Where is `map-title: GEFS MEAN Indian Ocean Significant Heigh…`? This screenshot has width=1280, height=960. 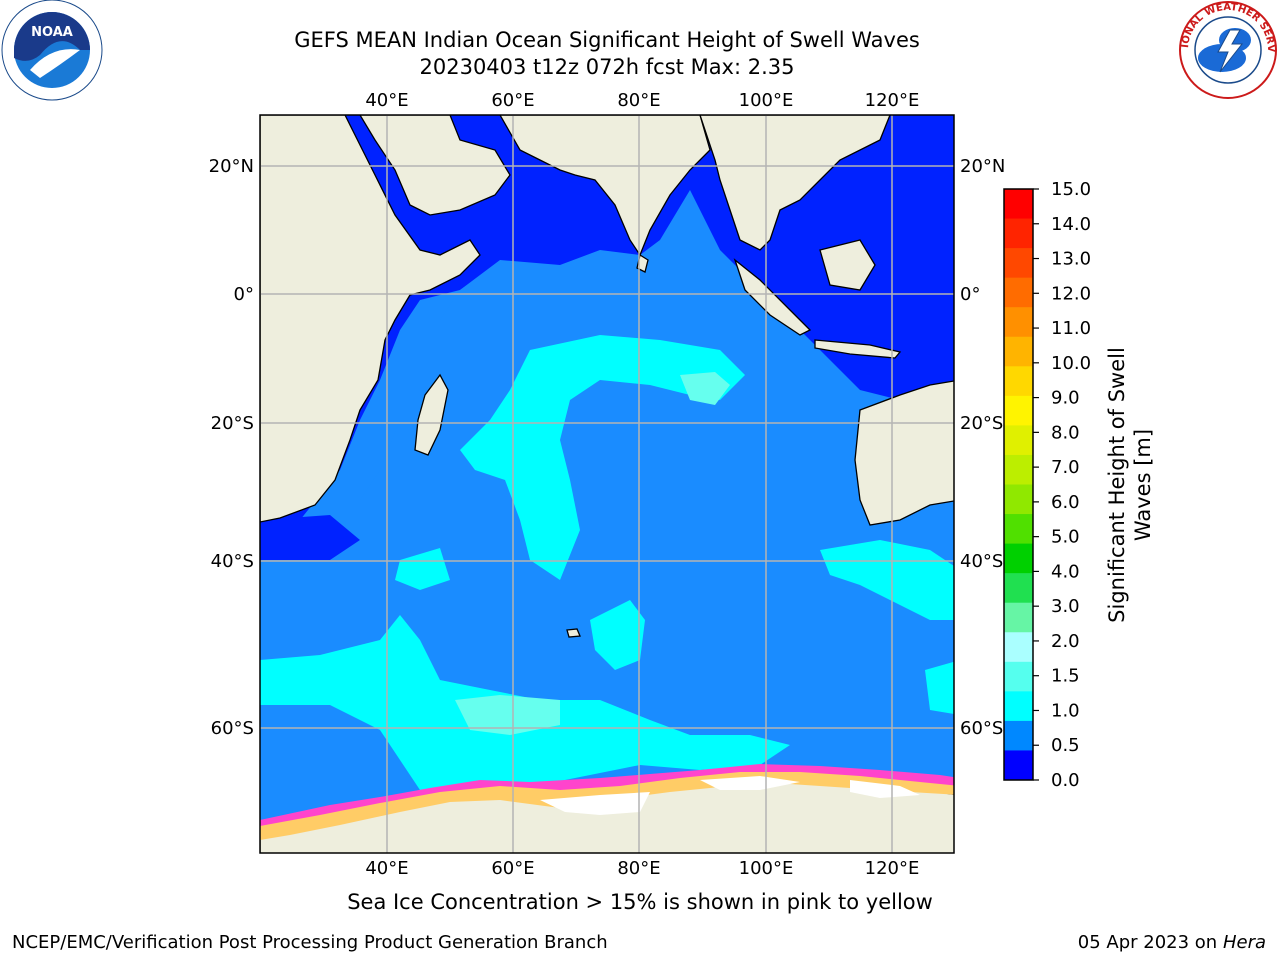
map-title: GEFS MEAN Indian Ocean Significant Heigh… is located at coordinates (607, 40).